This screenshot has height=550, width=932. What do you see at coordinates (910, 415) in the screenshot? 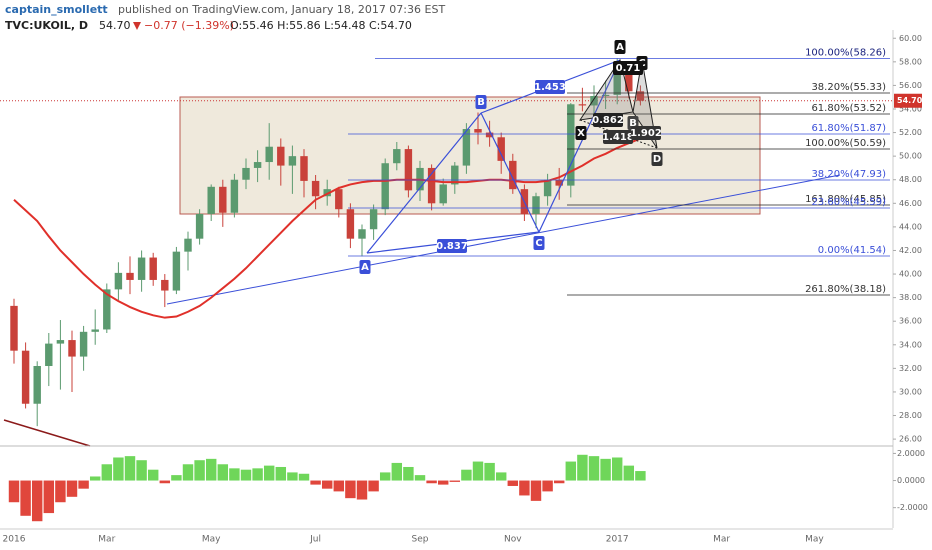
I see `y-tick-label: 28.00` at bounding box center [910, 415].